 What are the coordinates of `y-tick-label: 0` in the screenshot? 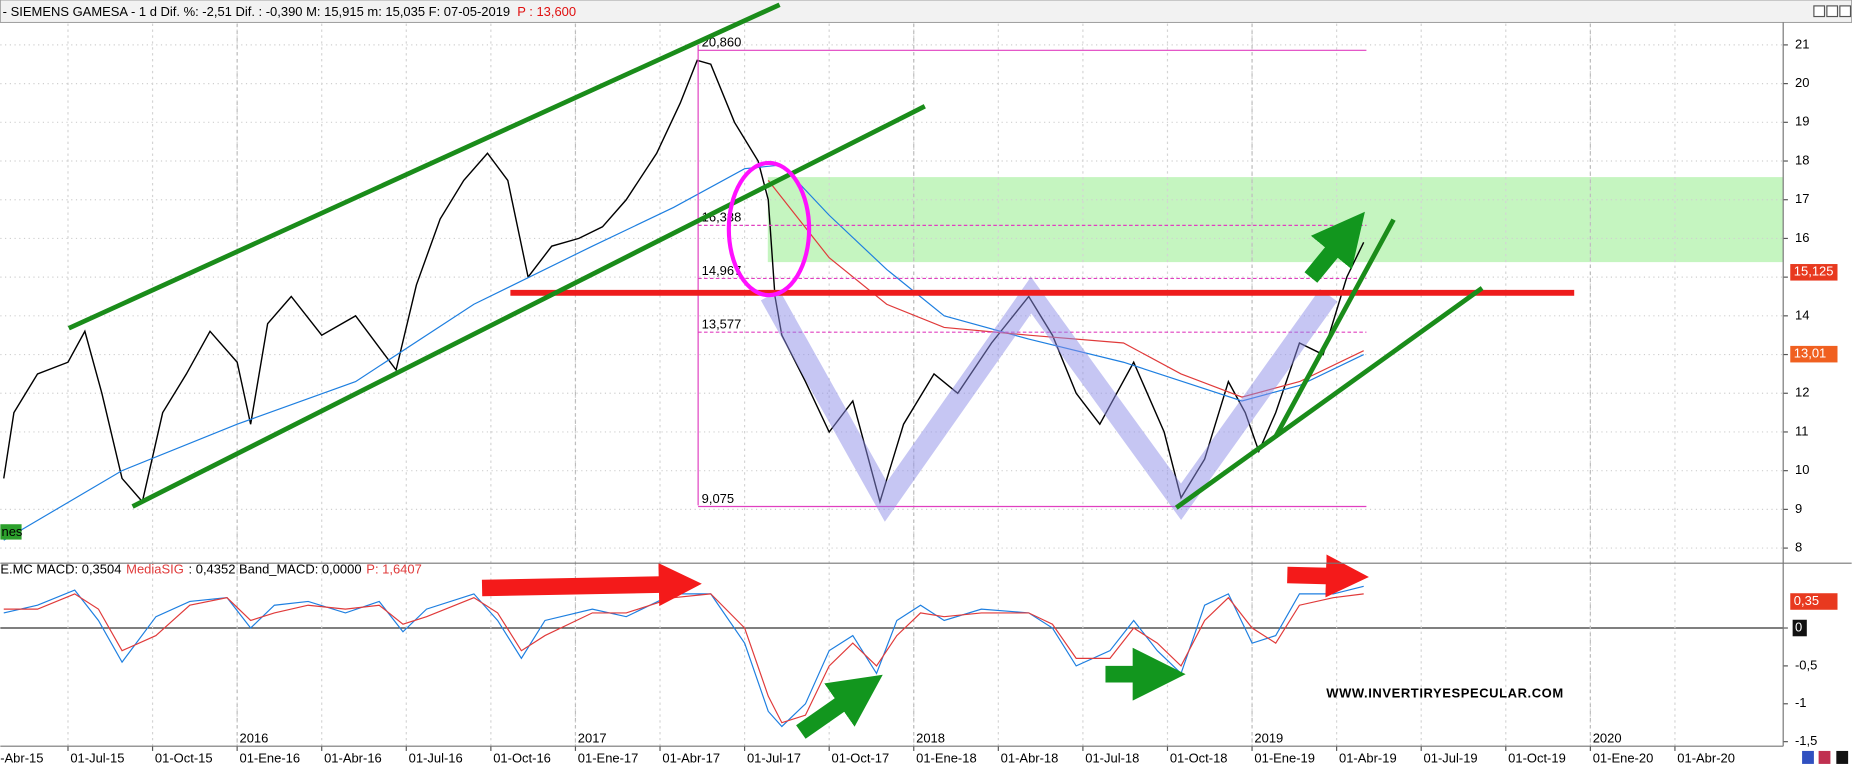 It's located at (1798, 626).